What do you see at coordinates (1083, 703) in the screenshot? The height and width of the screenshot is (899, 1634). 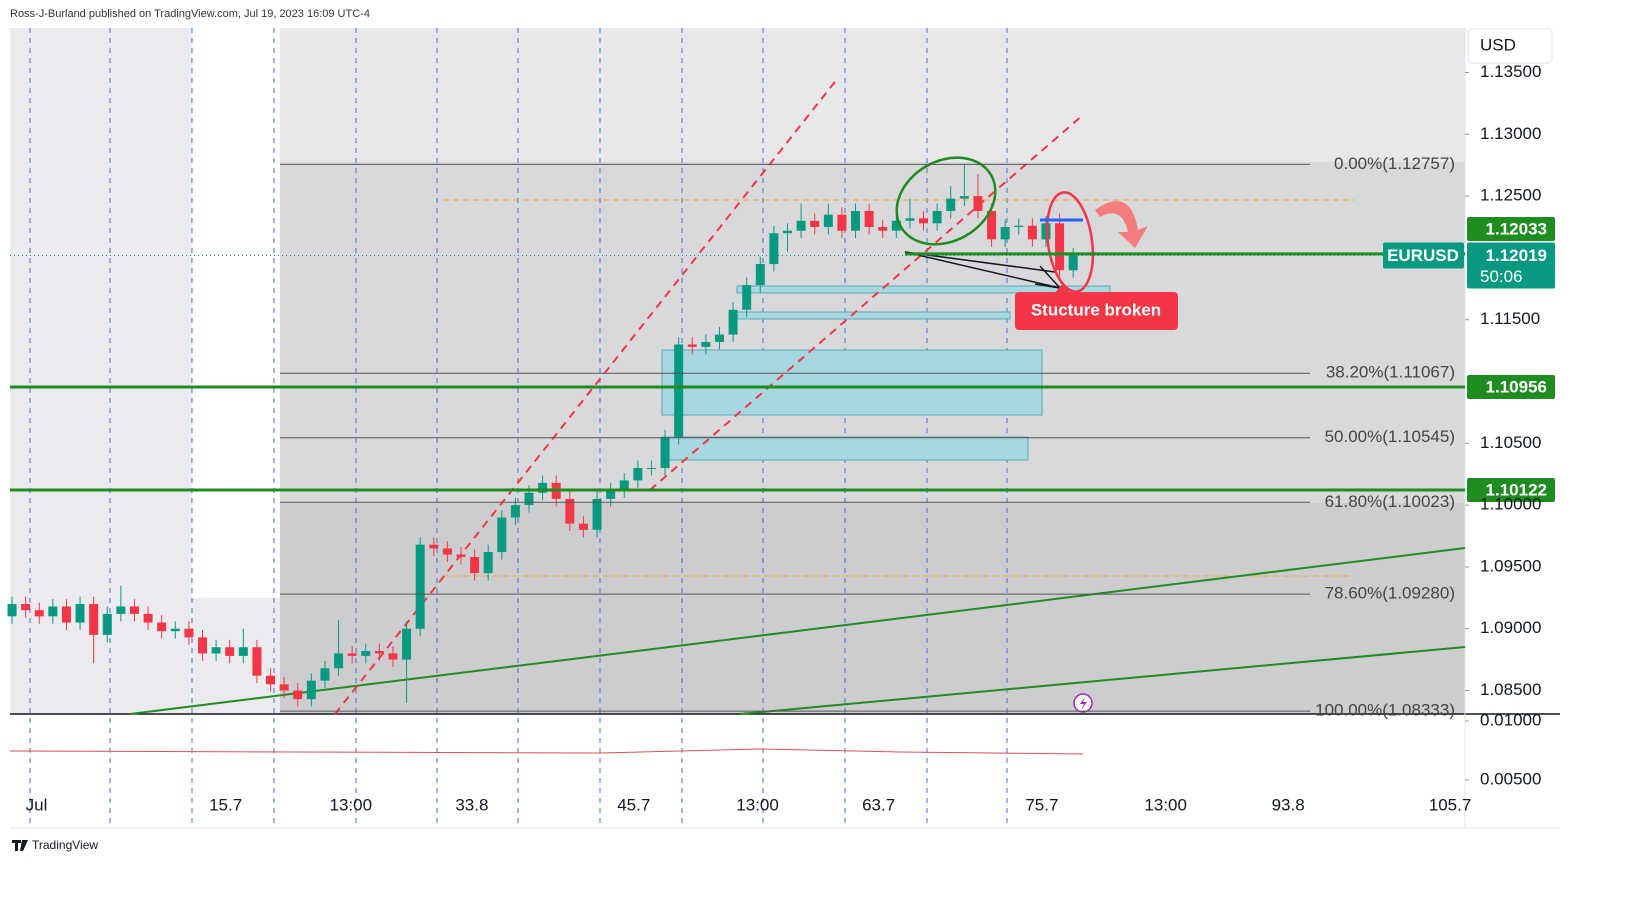 I see `event-icon` at bounding box center [1083, 703].